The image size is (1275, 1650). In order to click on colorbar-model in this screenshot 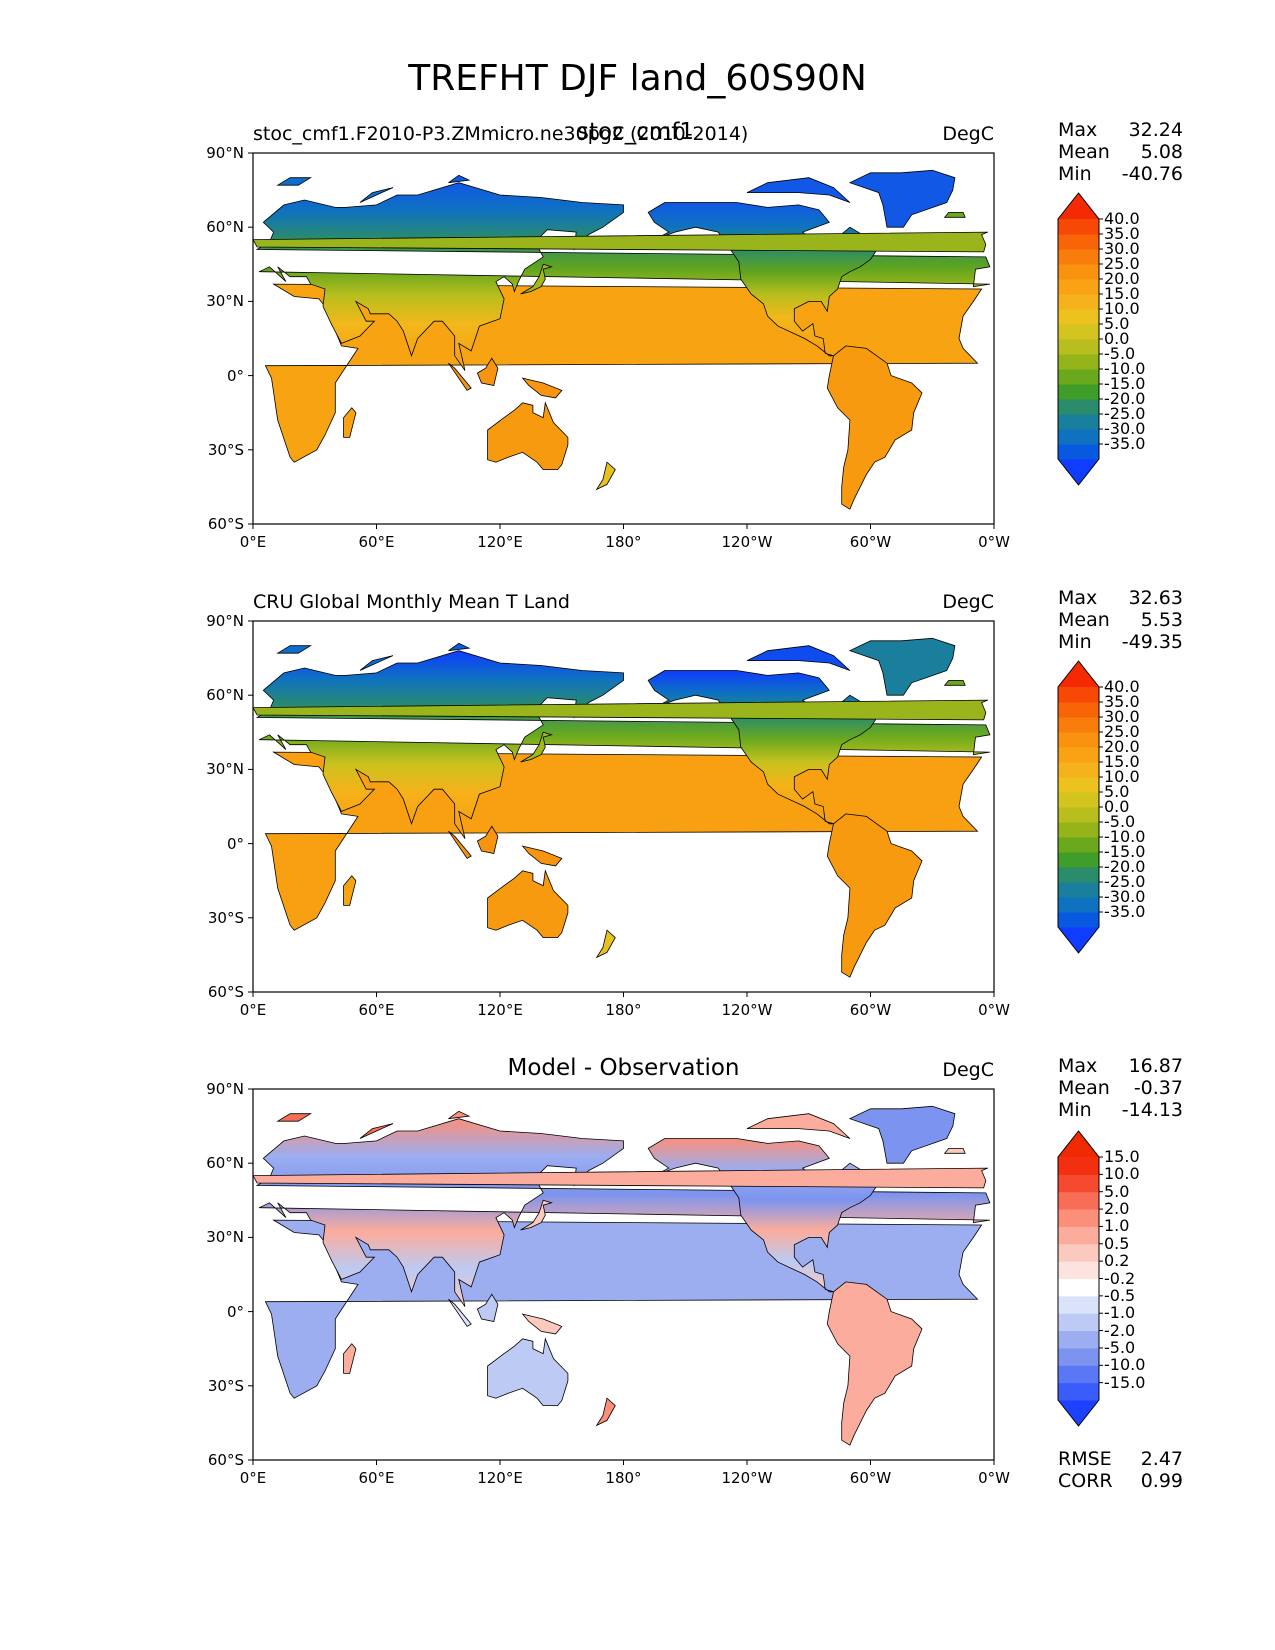, I will do `click(1080, 339)`.